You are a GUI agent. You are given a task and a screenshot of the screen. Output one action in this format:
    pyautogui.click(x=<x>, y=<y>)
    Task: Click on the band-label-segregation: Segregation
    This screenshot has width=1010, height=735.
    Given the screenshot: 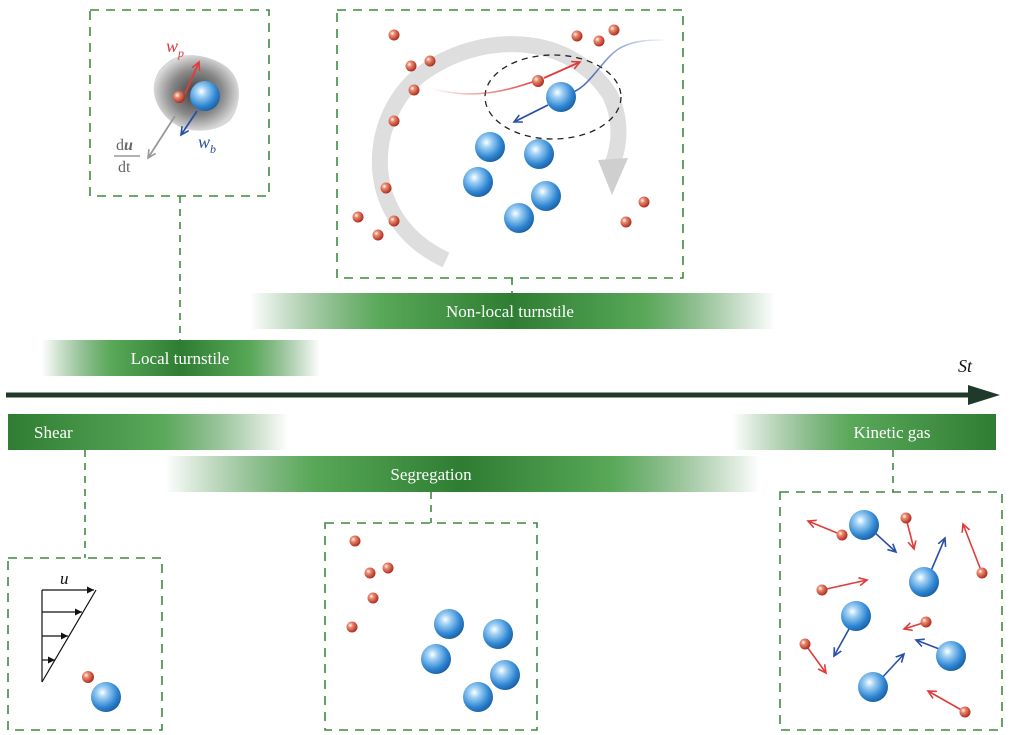 What is the action you would take?
    pyautogui.click(x=431, y=474)
    